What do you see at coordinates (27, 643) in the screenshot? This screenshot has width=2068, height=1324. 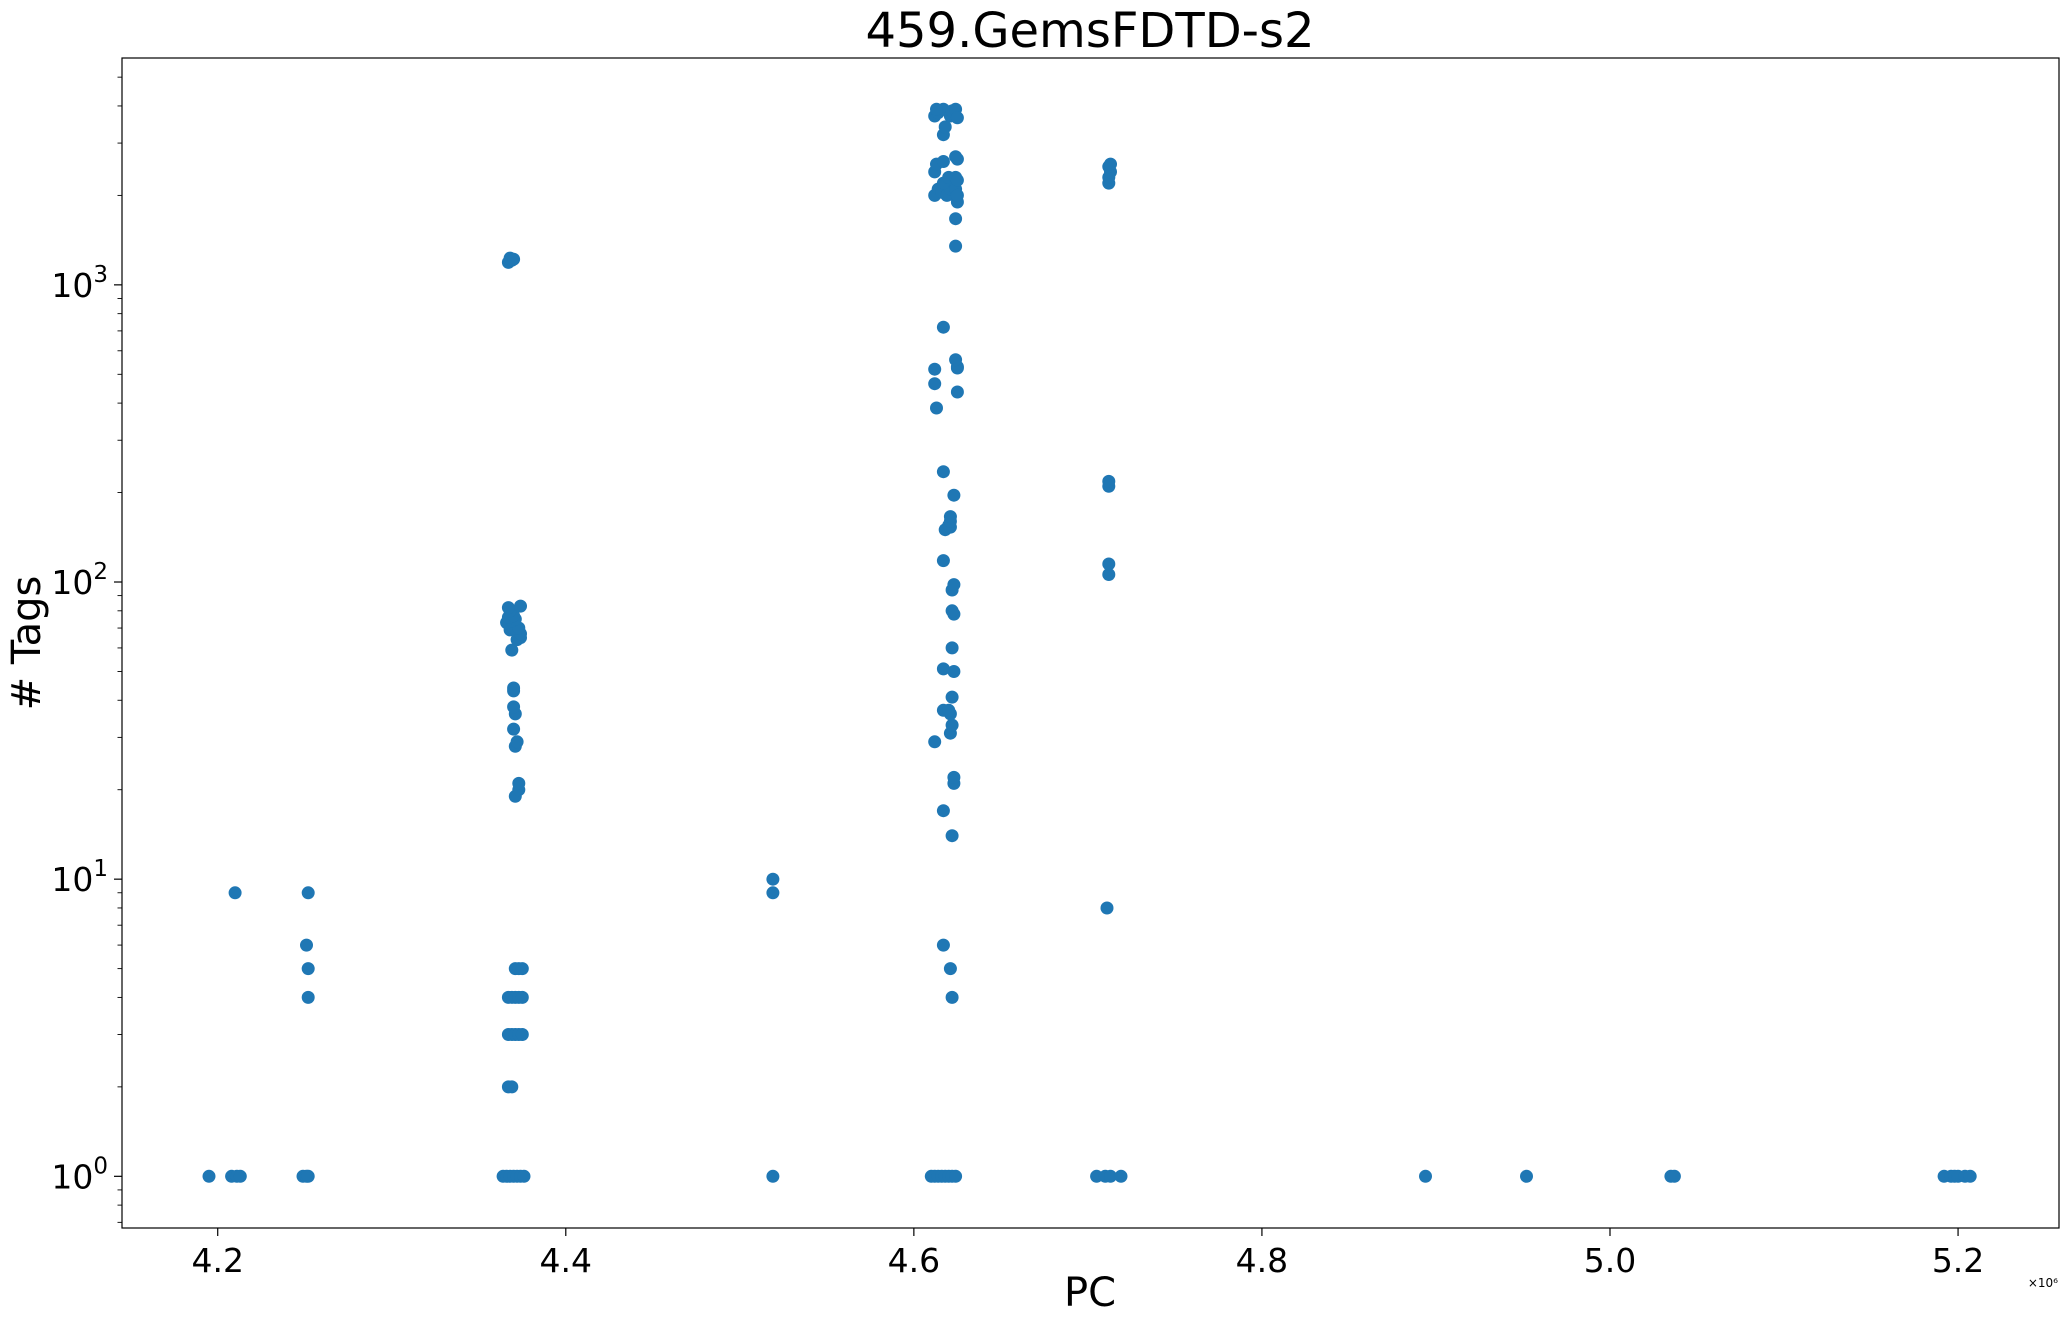 I see `y-axis-label: # Tags` at bounding box center [27, 643].